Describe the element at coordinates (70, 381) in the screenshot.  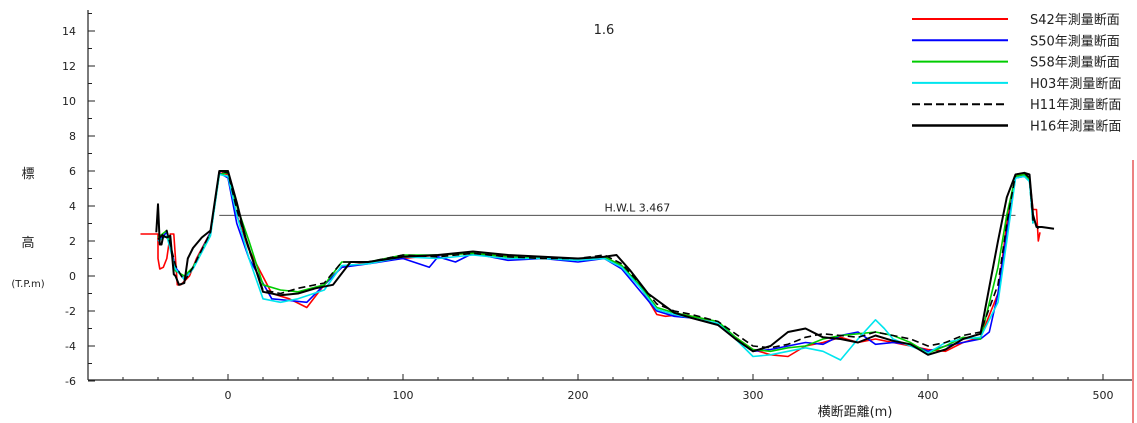
I see `y-tick-label: -6` at that location.